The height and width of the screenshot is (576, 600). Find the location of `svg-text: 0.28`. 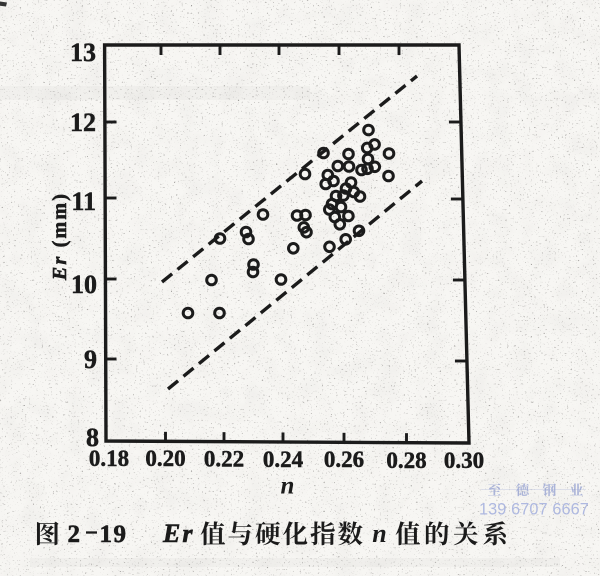

svg-text: 0.28 is located at coordinates (406, 460).